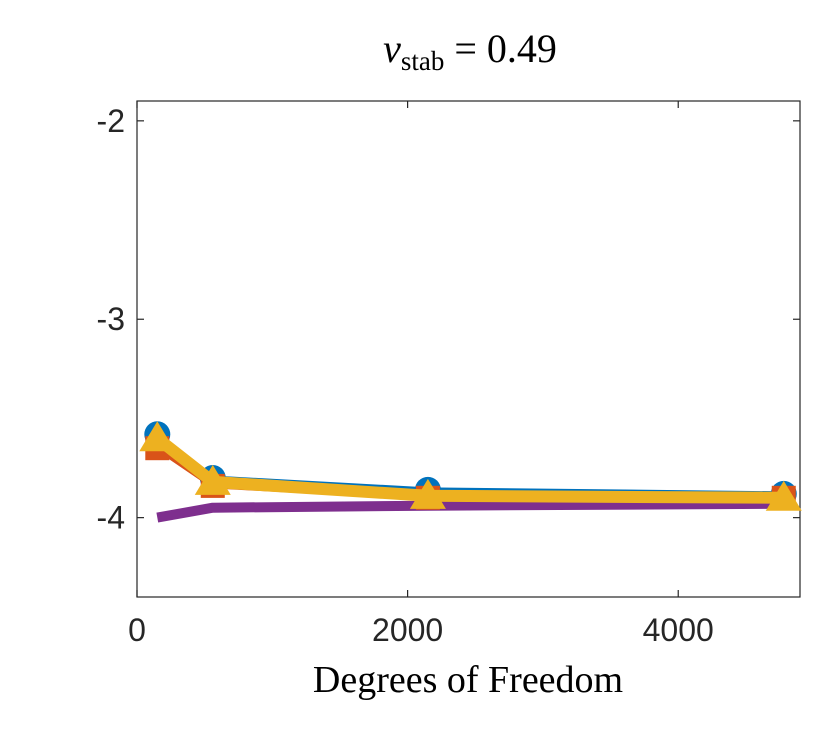 This screenshot has width=830, height=739. I want to click on x-axis-label: Degrees of Freedom, so click(468, 680).